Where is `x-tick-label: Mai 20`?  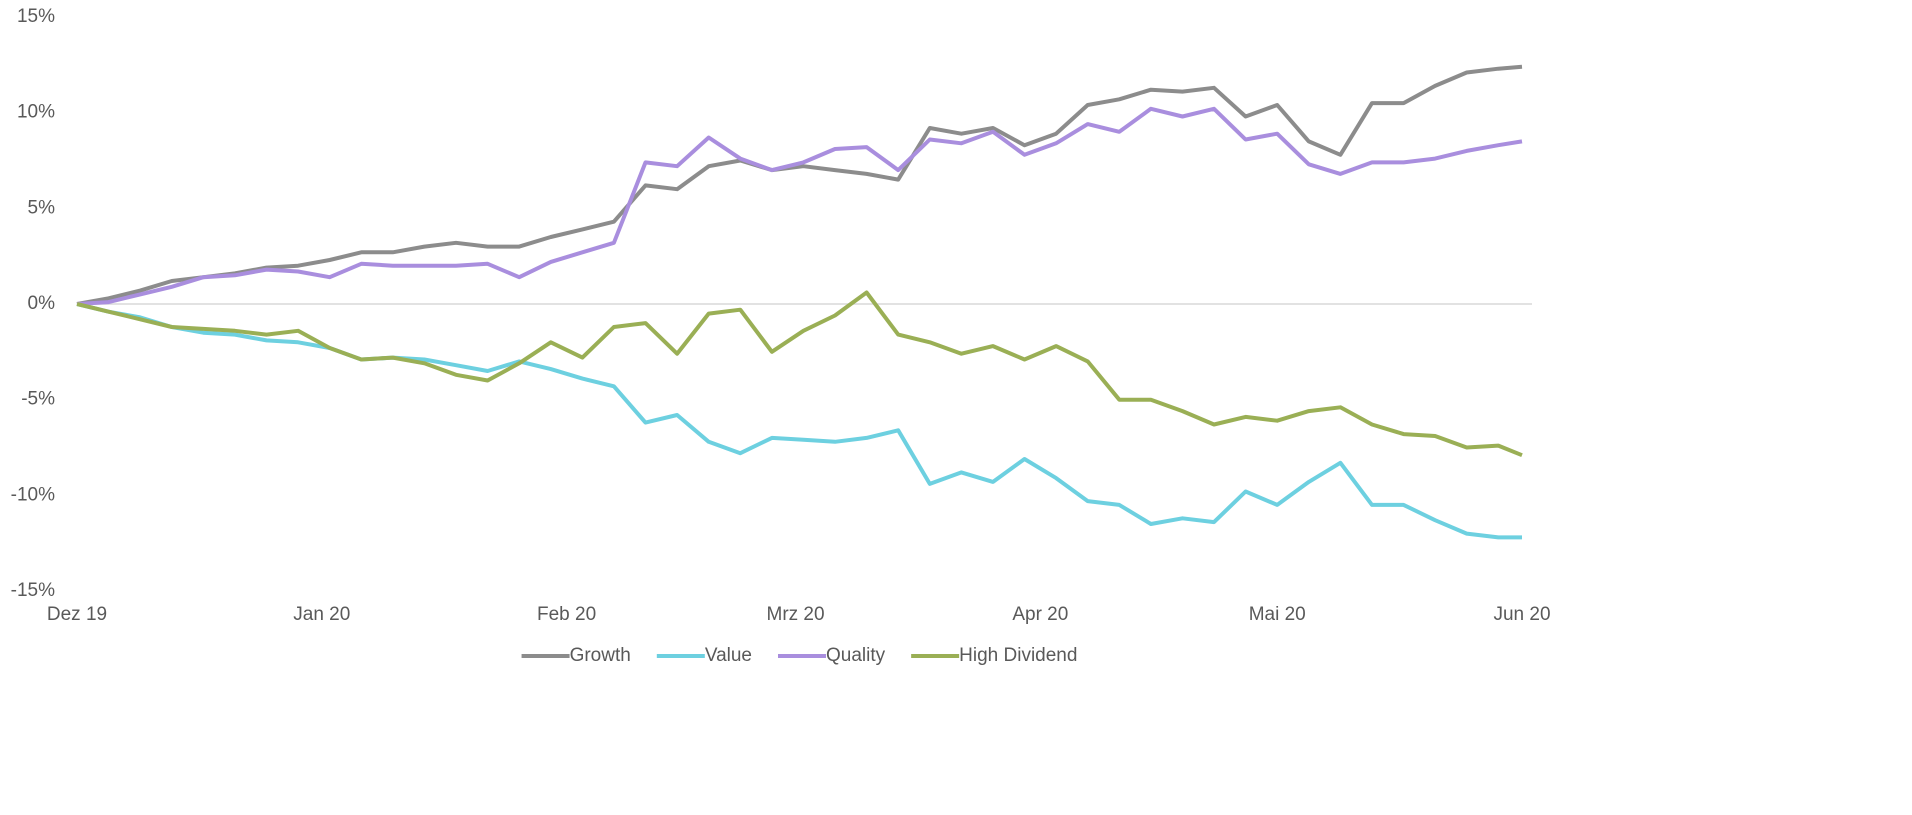 x-tick-label: Mai 20 is located at coordinates (1277, 614).